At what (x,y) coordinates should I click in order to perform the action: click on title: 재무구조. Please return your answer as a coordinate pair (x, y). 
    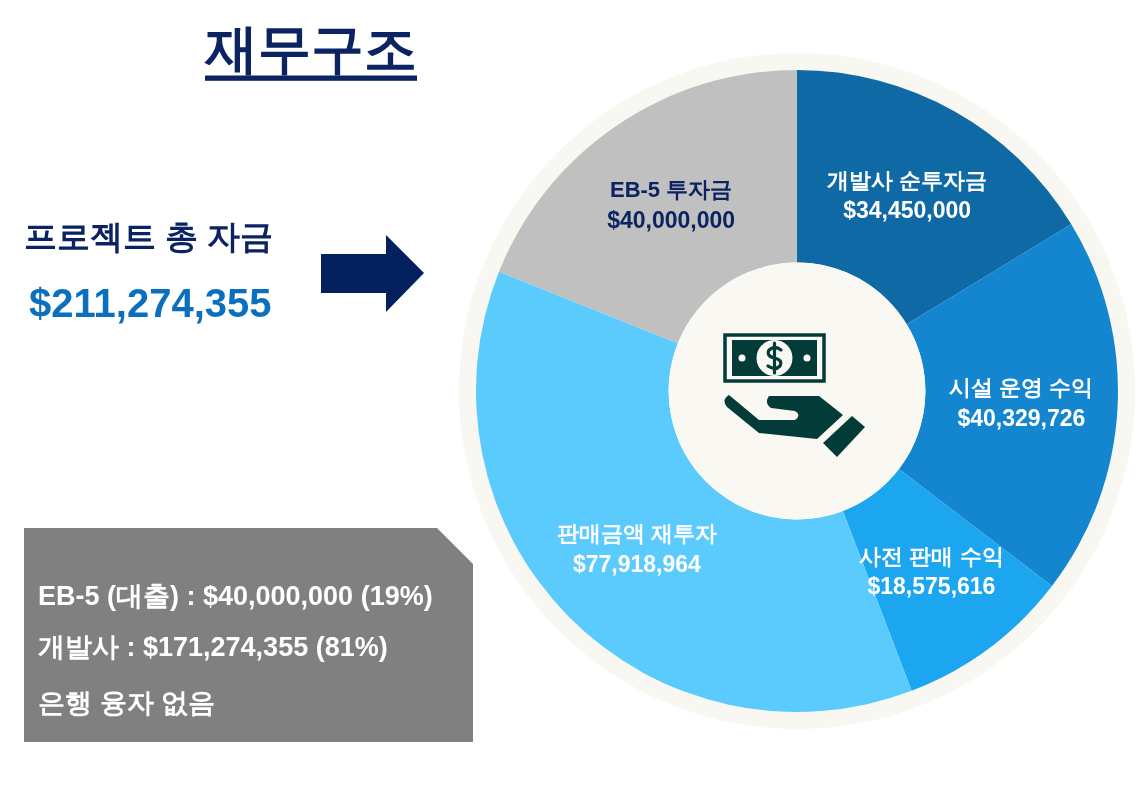
    Looking at the image, I should click on (311, 48).